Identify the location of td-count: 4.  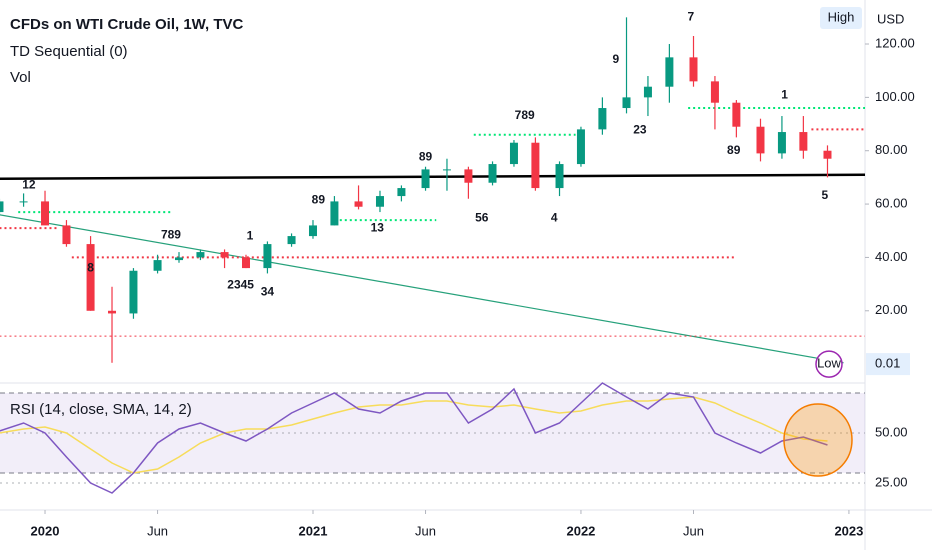
(554, 217).